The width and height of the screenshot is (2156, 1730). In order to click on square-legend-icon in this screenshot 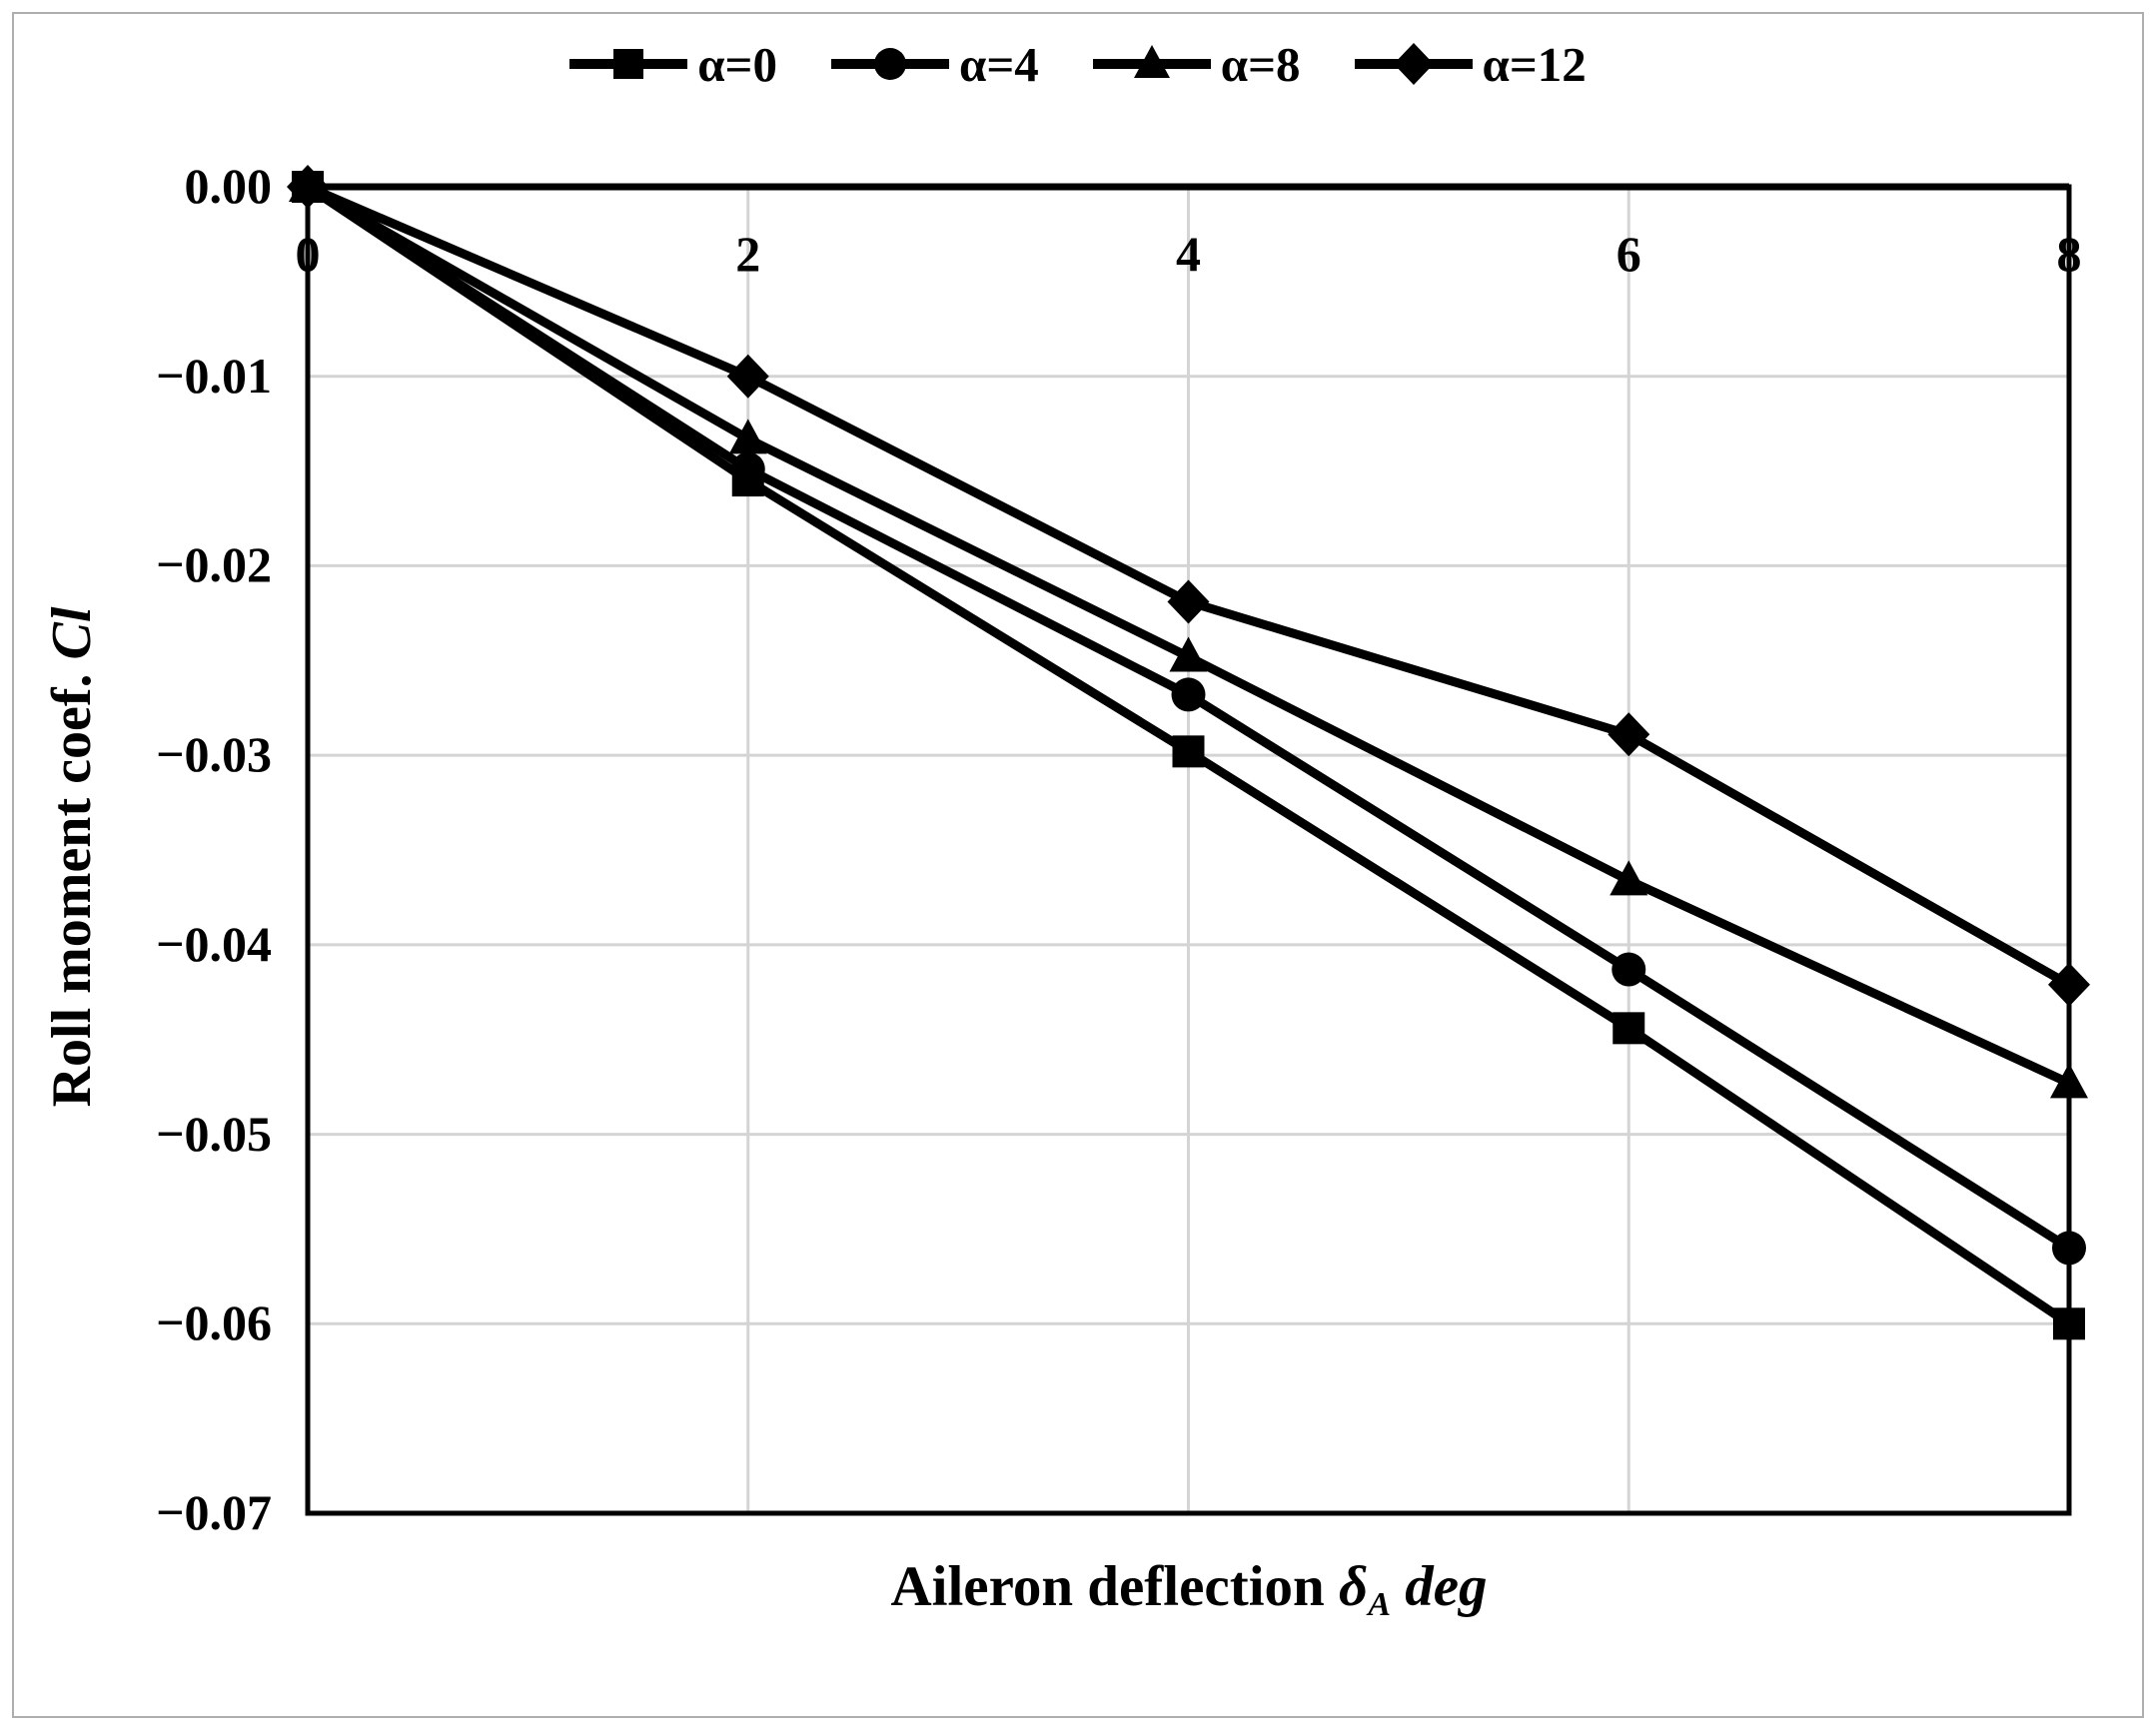, I will do `click(628, 64)`.